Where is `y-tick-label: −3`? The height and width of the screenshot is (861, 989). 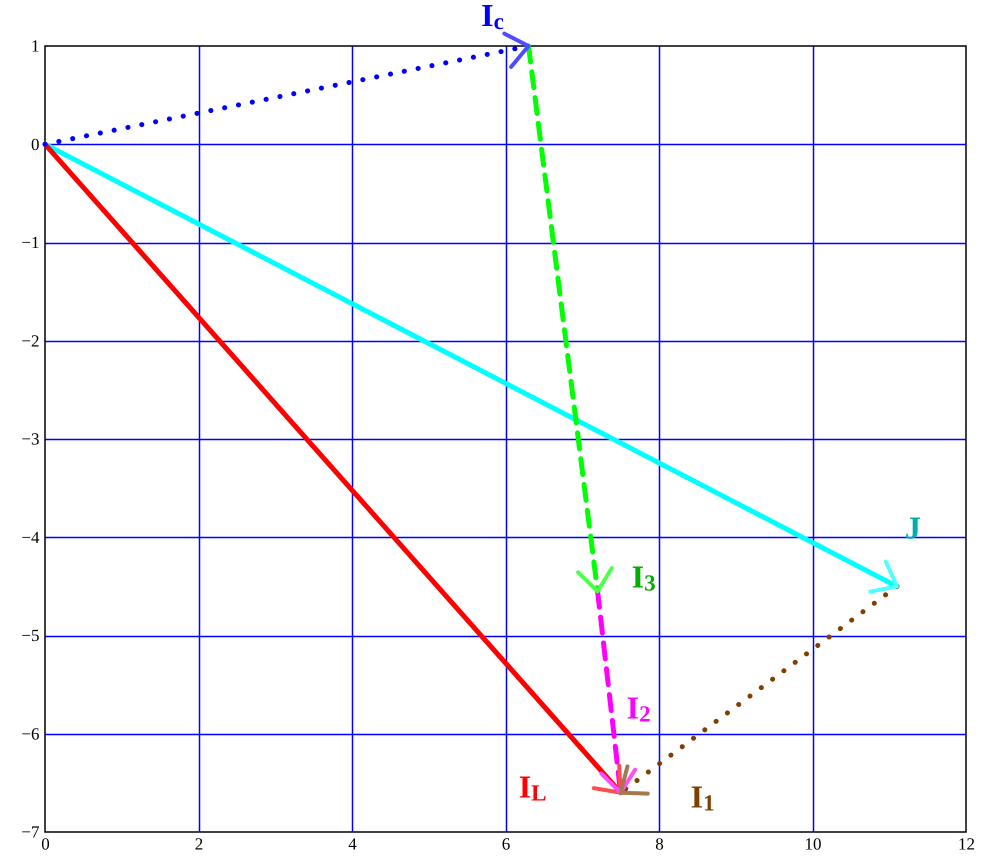
y-tick-label: −3 is located at coordinates (30, 439).